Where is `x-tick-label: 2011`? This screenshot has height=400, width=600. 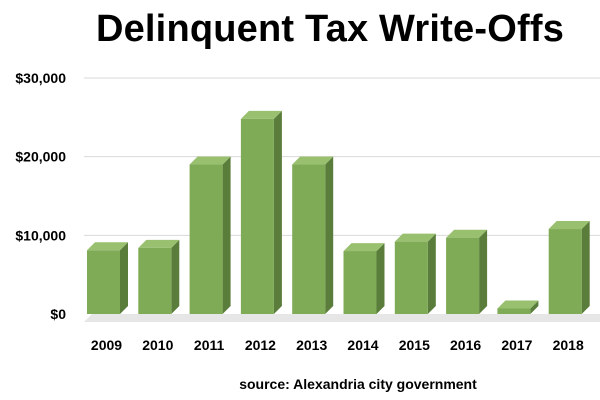 x-tick-label: 2011 is located at coordinates (209, 345).